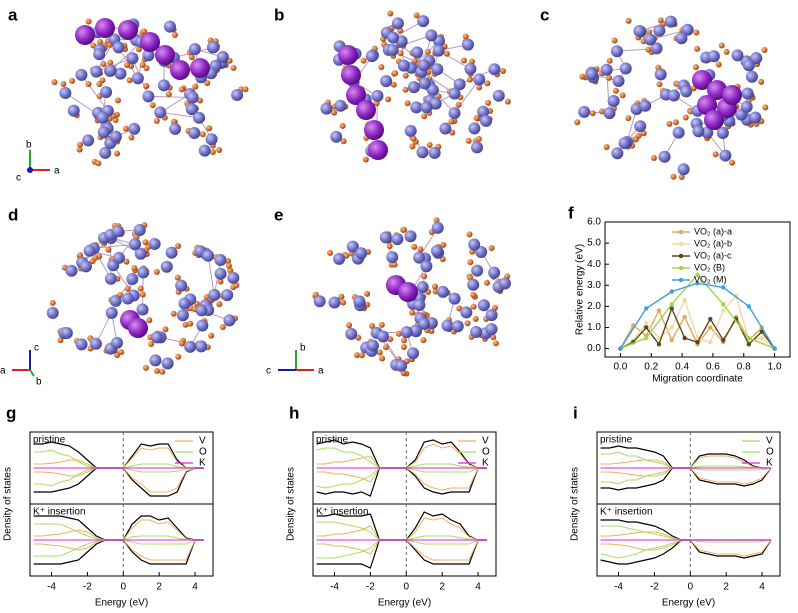 Image resolution: width=798 pixels, height=613 pixels. What do you see at coordinates (713, 255) in the screenshot?
I see `legend-label: VO₂ (a)-c` at bounding box center [713, 255].